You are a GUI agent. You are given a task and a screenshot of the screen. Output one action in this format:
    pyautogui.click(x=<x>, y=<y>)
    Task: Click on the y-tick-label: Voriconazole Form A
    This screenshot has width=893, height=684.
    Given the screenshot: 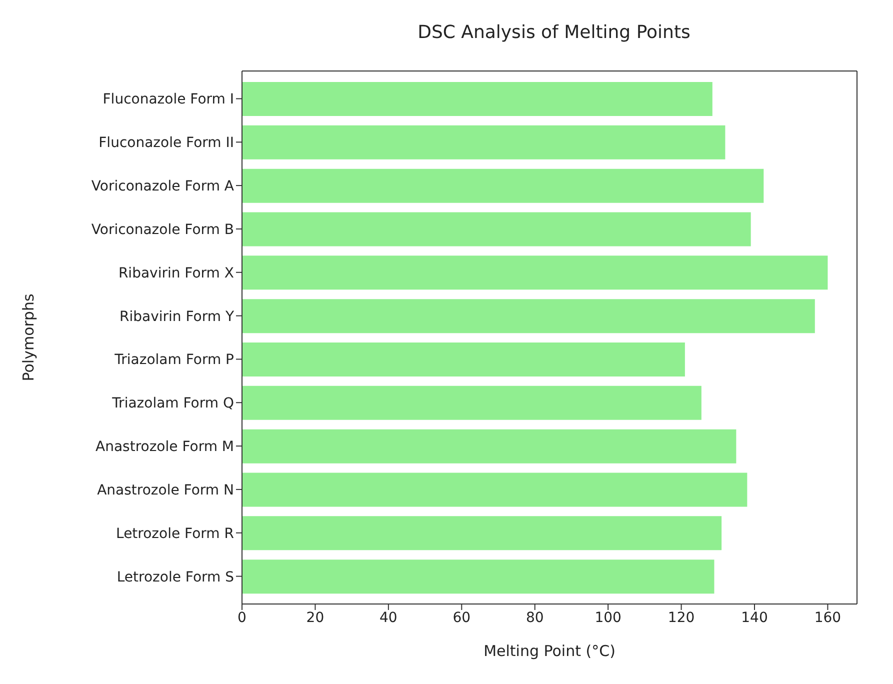 What is the action you would take?
    pyautogui.click(x=162, y=186)
    